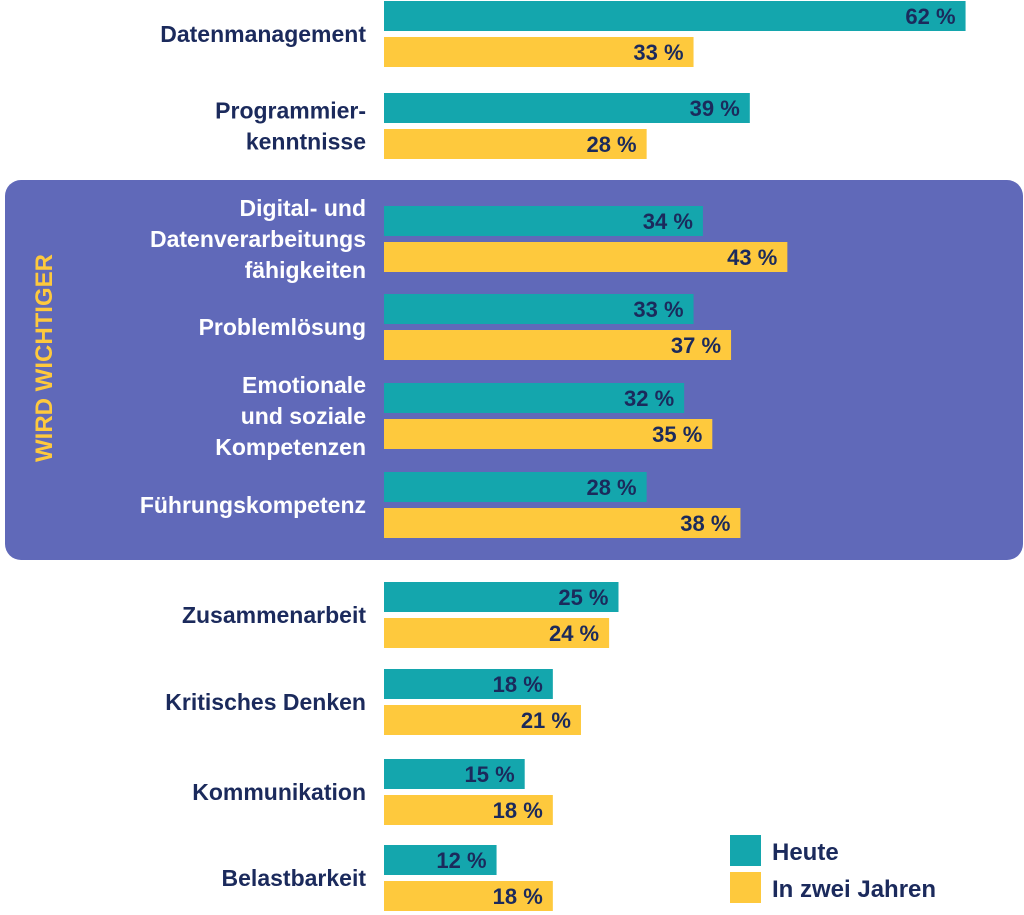 This screenshot has height=915, width=1024. Describe the element at coordinates (258, 239) in the screenshot. I see `category-label: Datenverarbeitungs` at that location.